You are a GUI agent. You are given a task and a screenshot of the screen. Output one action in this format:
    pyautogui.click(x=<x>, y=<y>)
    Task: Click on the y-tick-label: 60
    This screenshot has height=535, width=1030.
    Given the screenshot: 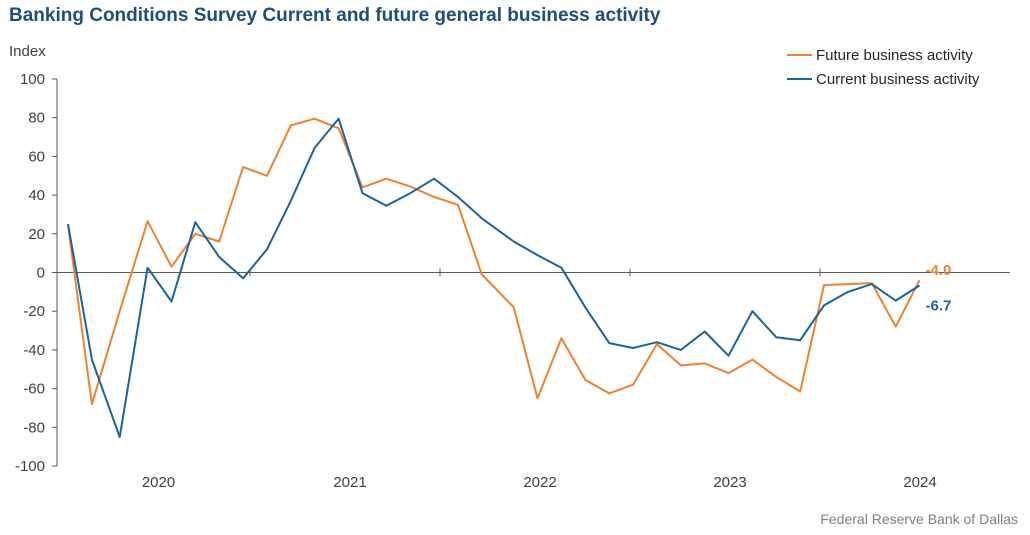 What is the action you would take?
    pyautogui.click(x=36, y=156)
    